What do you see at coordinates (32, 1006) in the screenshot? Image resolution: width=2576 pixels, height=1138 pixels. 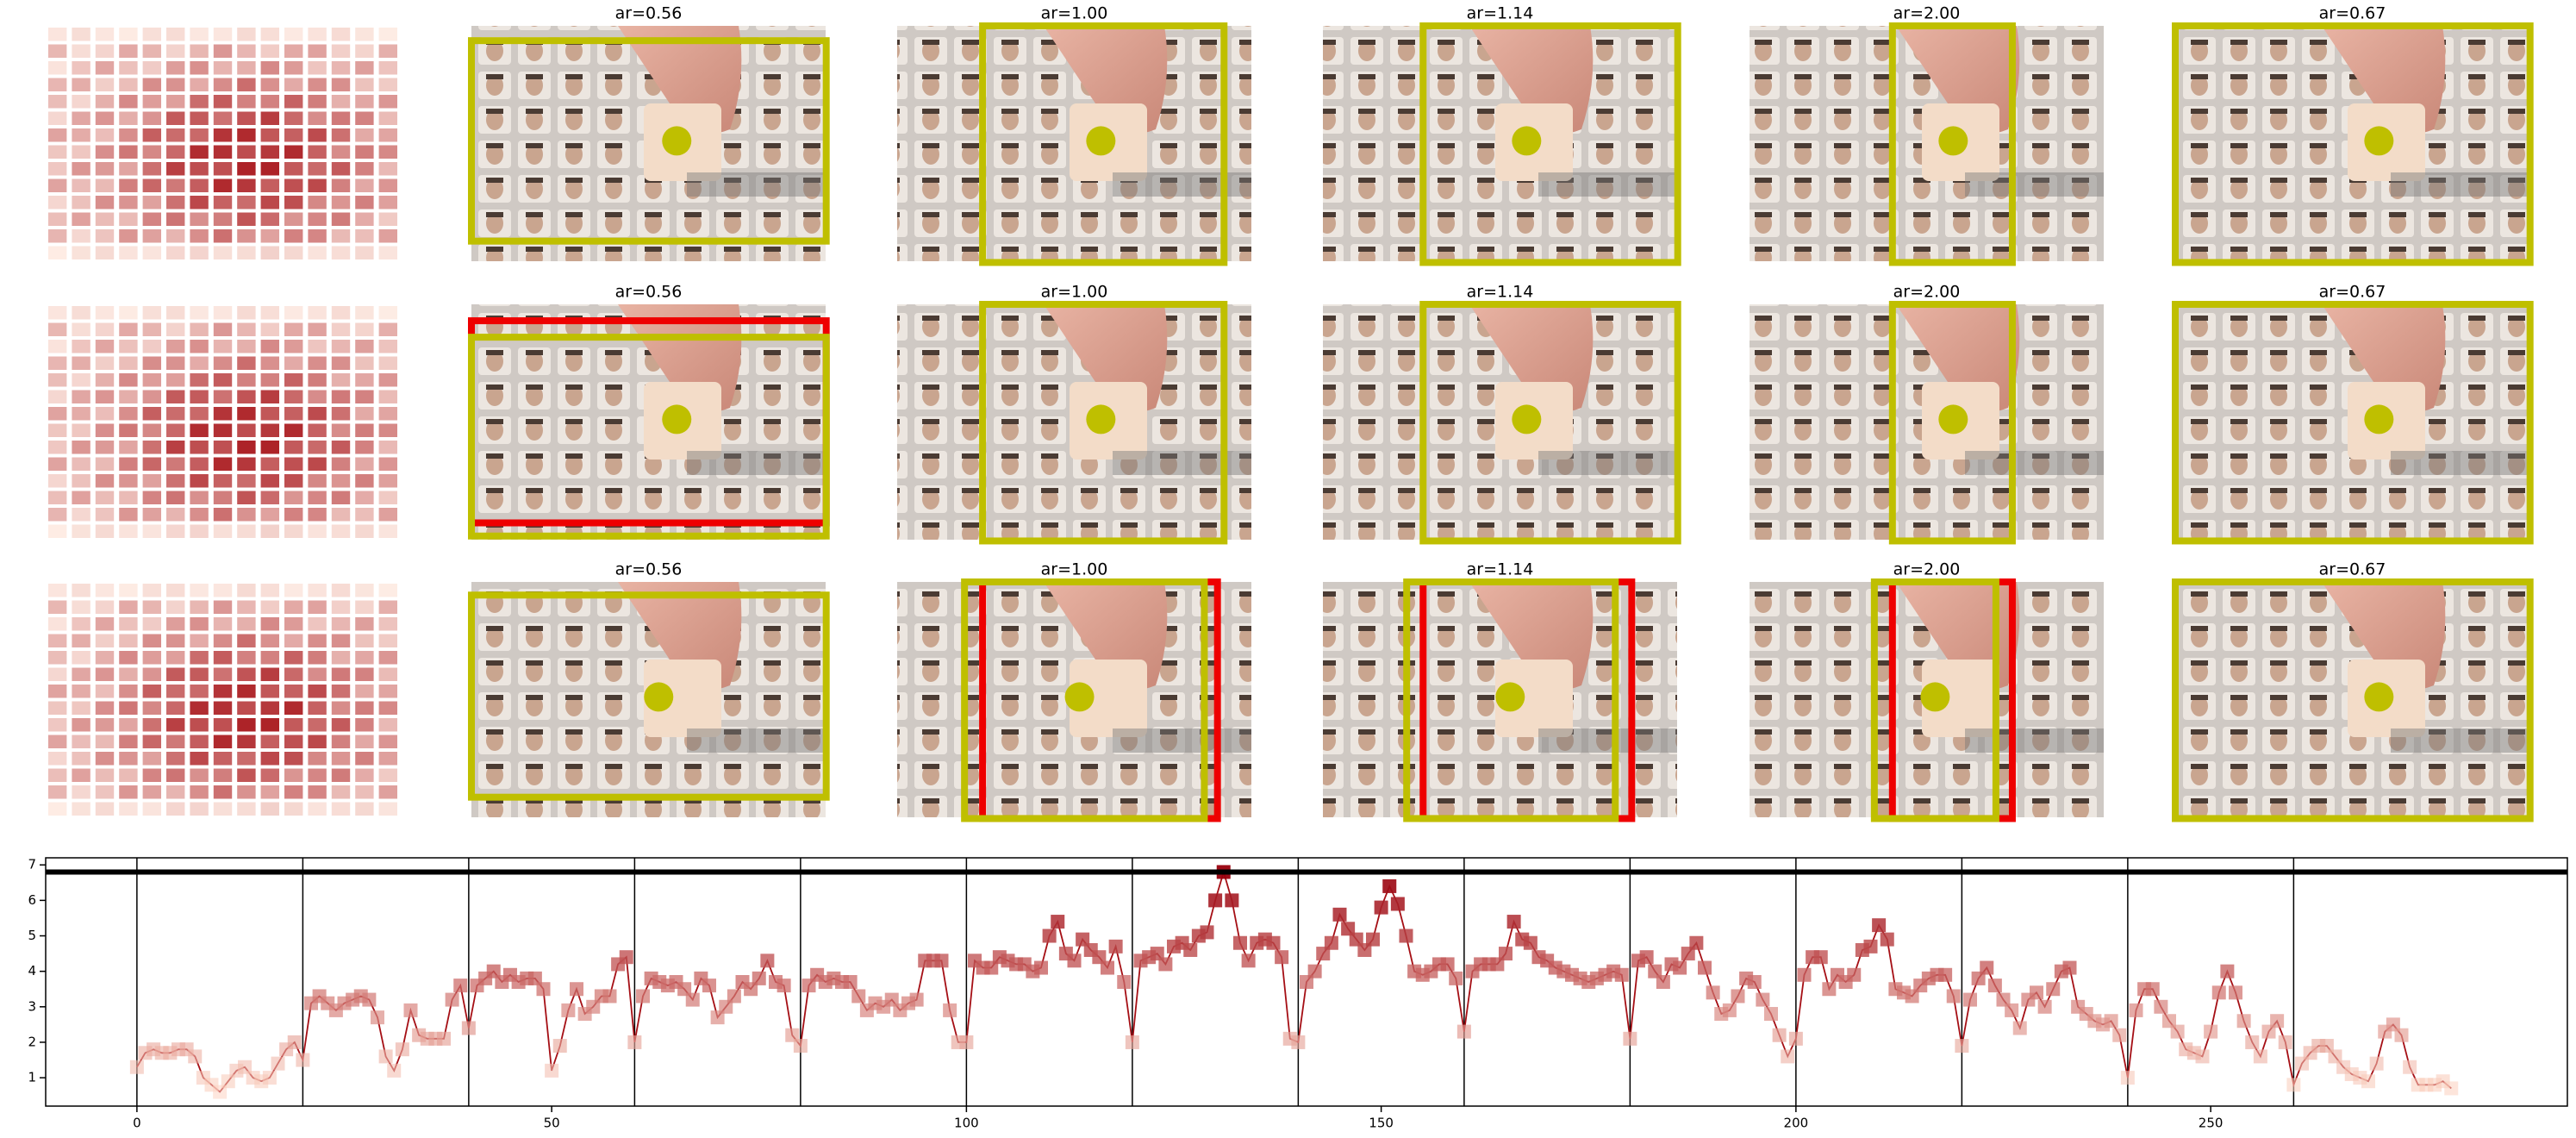 I see `y-tick-label: 3` at bounding box center [32, 1006].